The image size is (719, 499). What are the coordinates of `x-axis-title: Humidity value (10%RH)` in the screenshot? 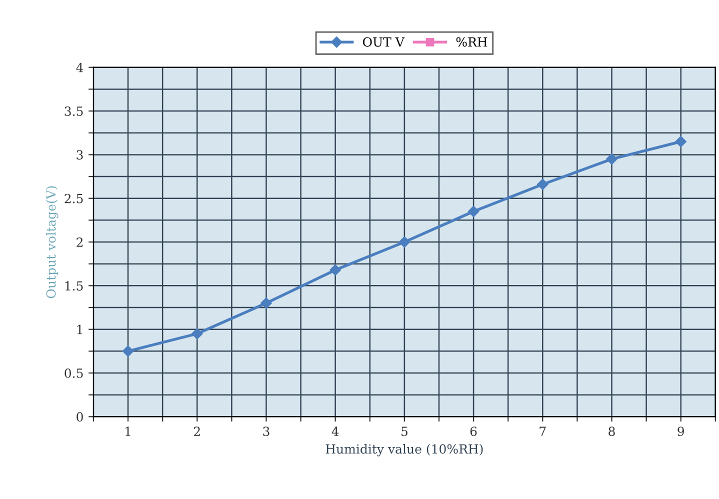 It's located at (404, 450).